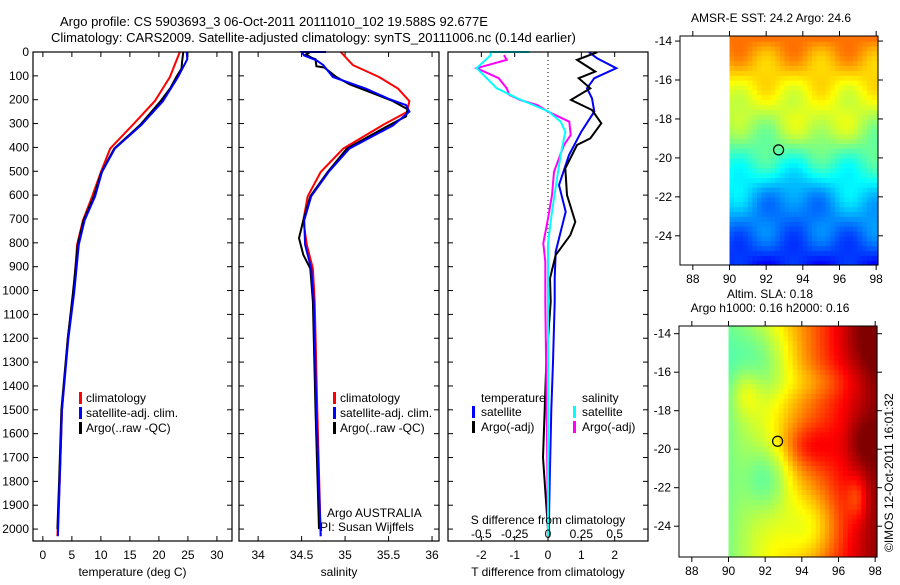 The image size is (900, 585). What do you see at coordinates (386, 413) in the screenshot?
I see `legend-label: satellite-adj. clim.` at bounding box center [386, 413].